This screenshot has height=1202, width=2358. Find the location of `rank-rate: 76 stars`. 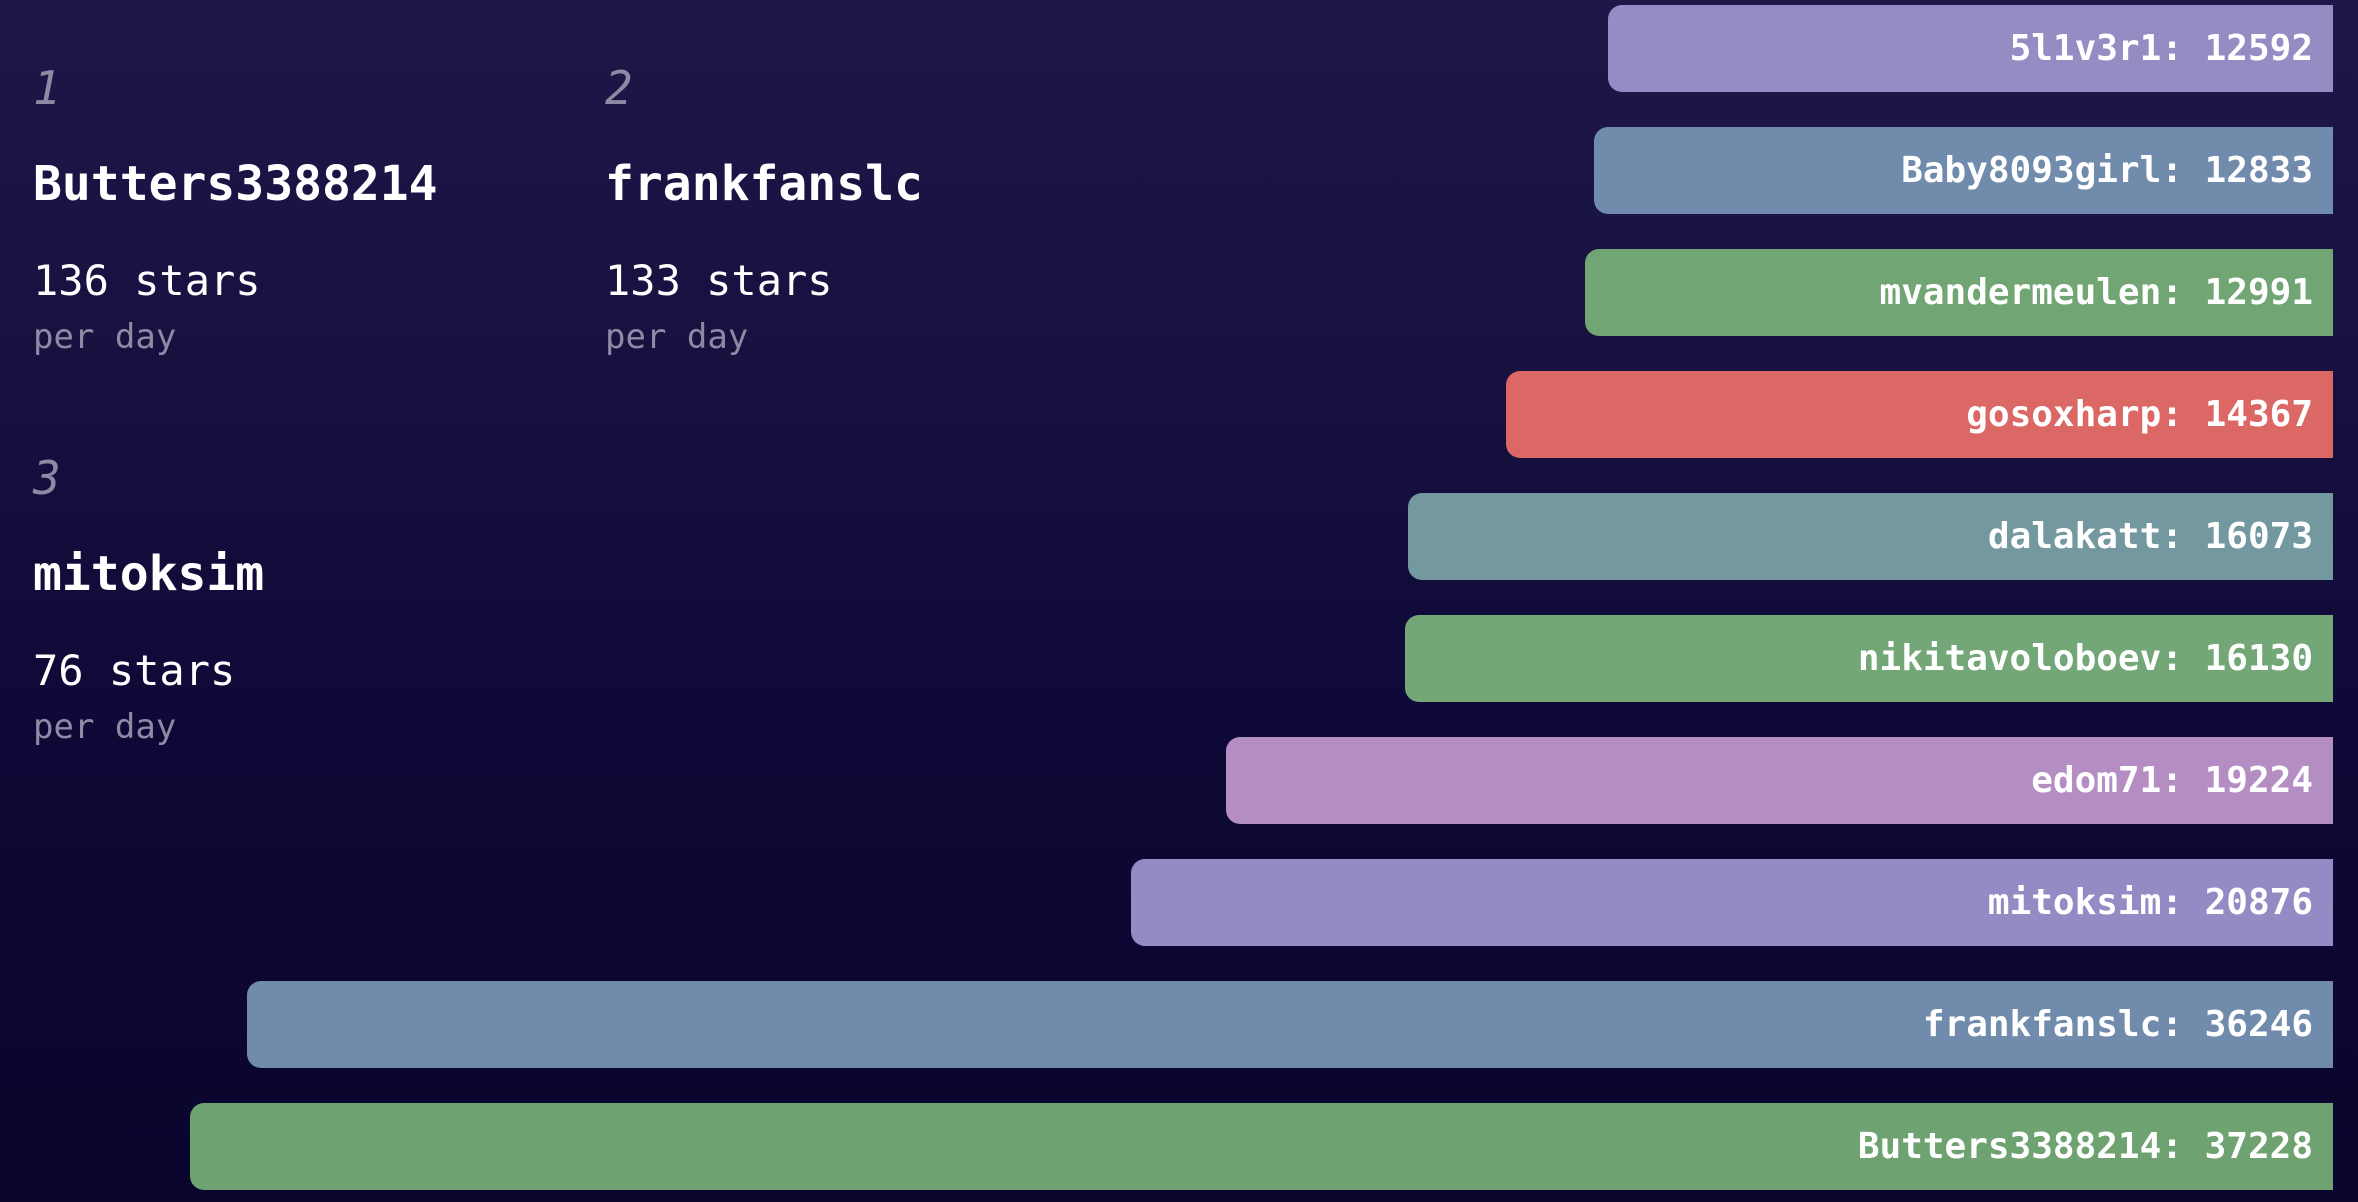

rank-rate: 76 stars is located at coordinates (134, 670).